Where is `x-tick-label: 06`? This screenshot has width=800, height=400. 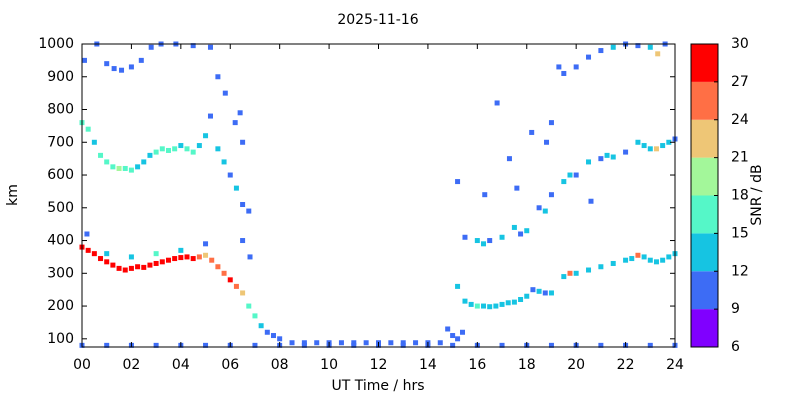 x-tick-label: 06 is located at coordinates (230, 365).